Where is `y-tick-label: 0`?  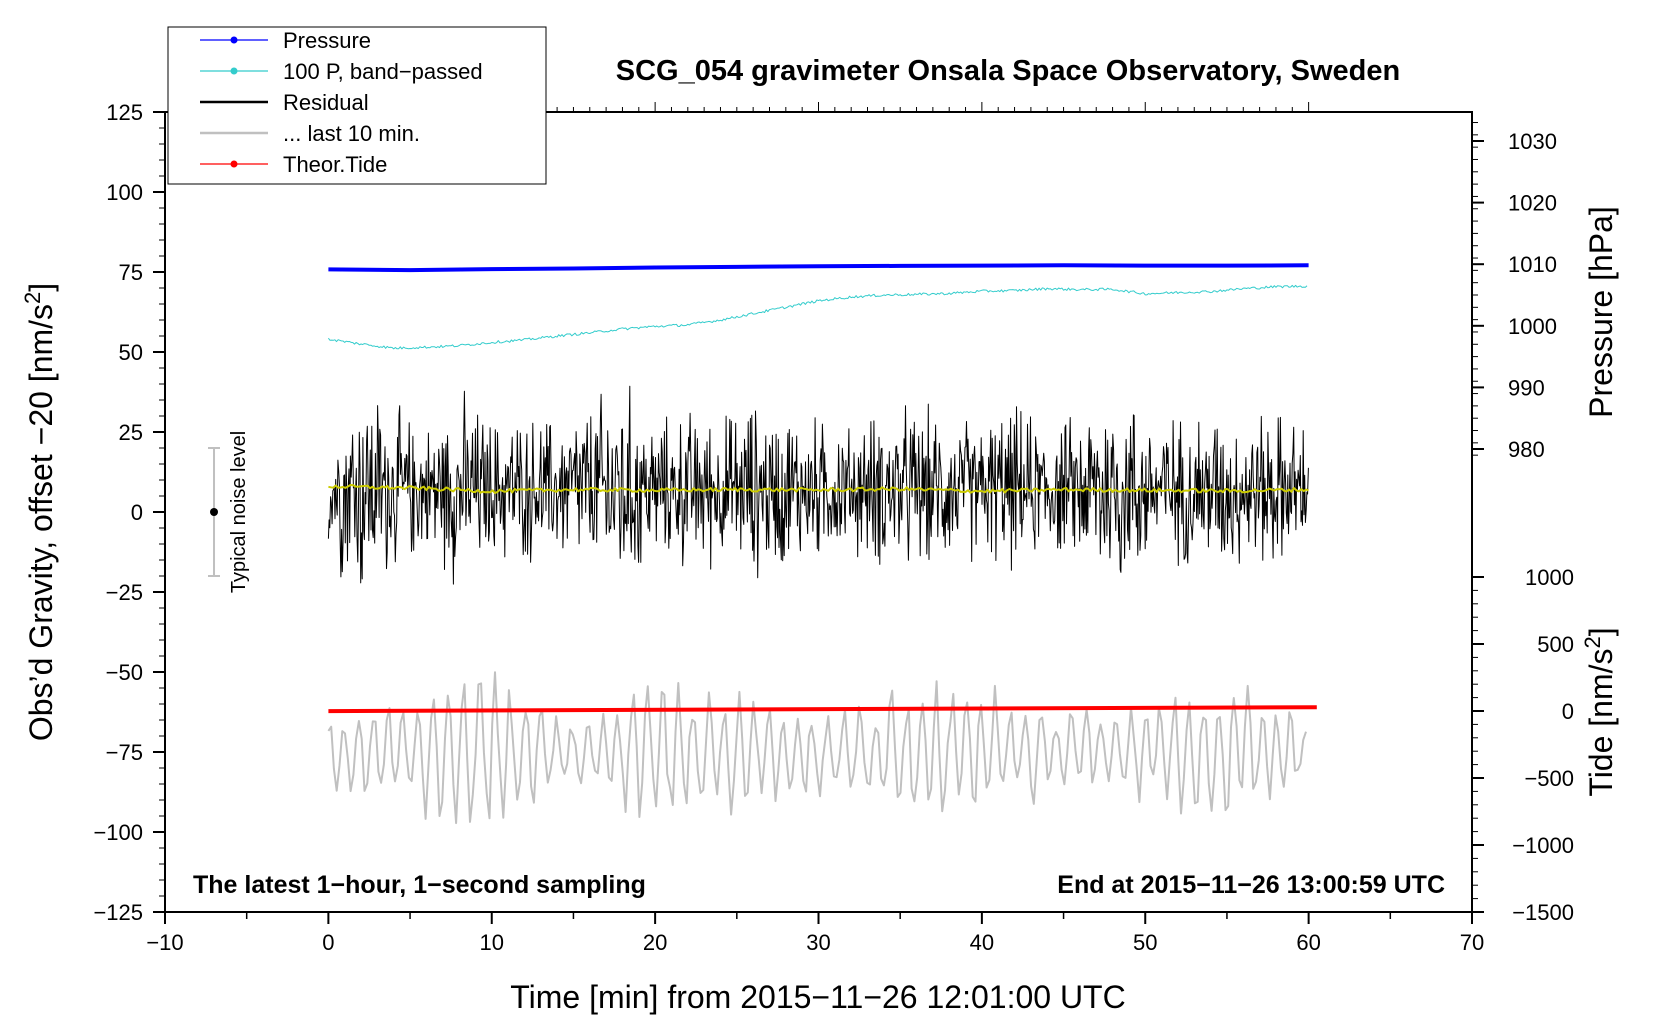 y-tick-label: 0 is located at coordinates (137, 512).